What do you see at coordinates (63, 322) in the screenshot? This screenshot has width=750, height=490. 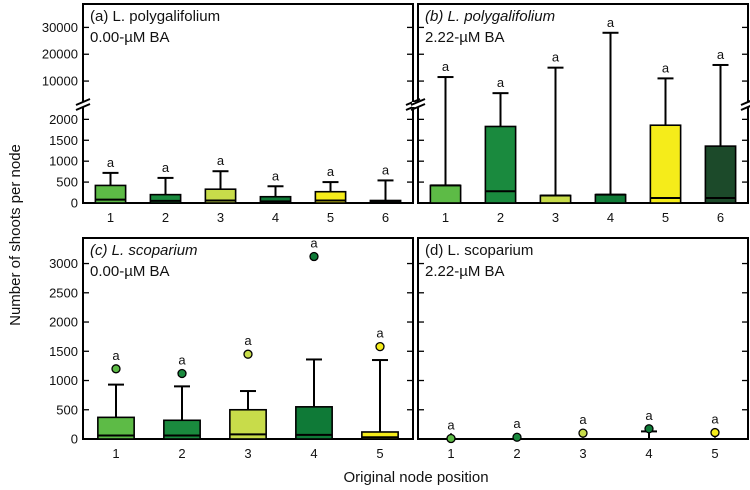 I see `y-tick-label: 2000` at bounding box center [63, 322].